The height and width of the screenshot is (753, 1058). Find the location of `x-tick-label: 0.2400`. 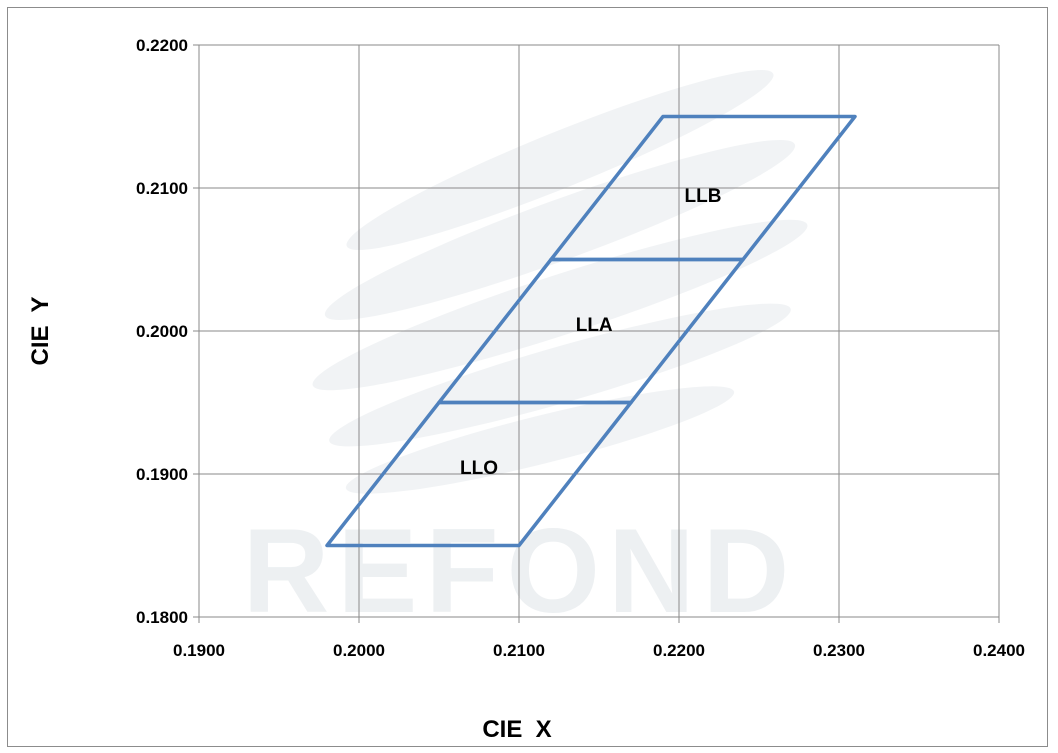

x-tick-label: 0.2400 is located at coordinates (999, 650).